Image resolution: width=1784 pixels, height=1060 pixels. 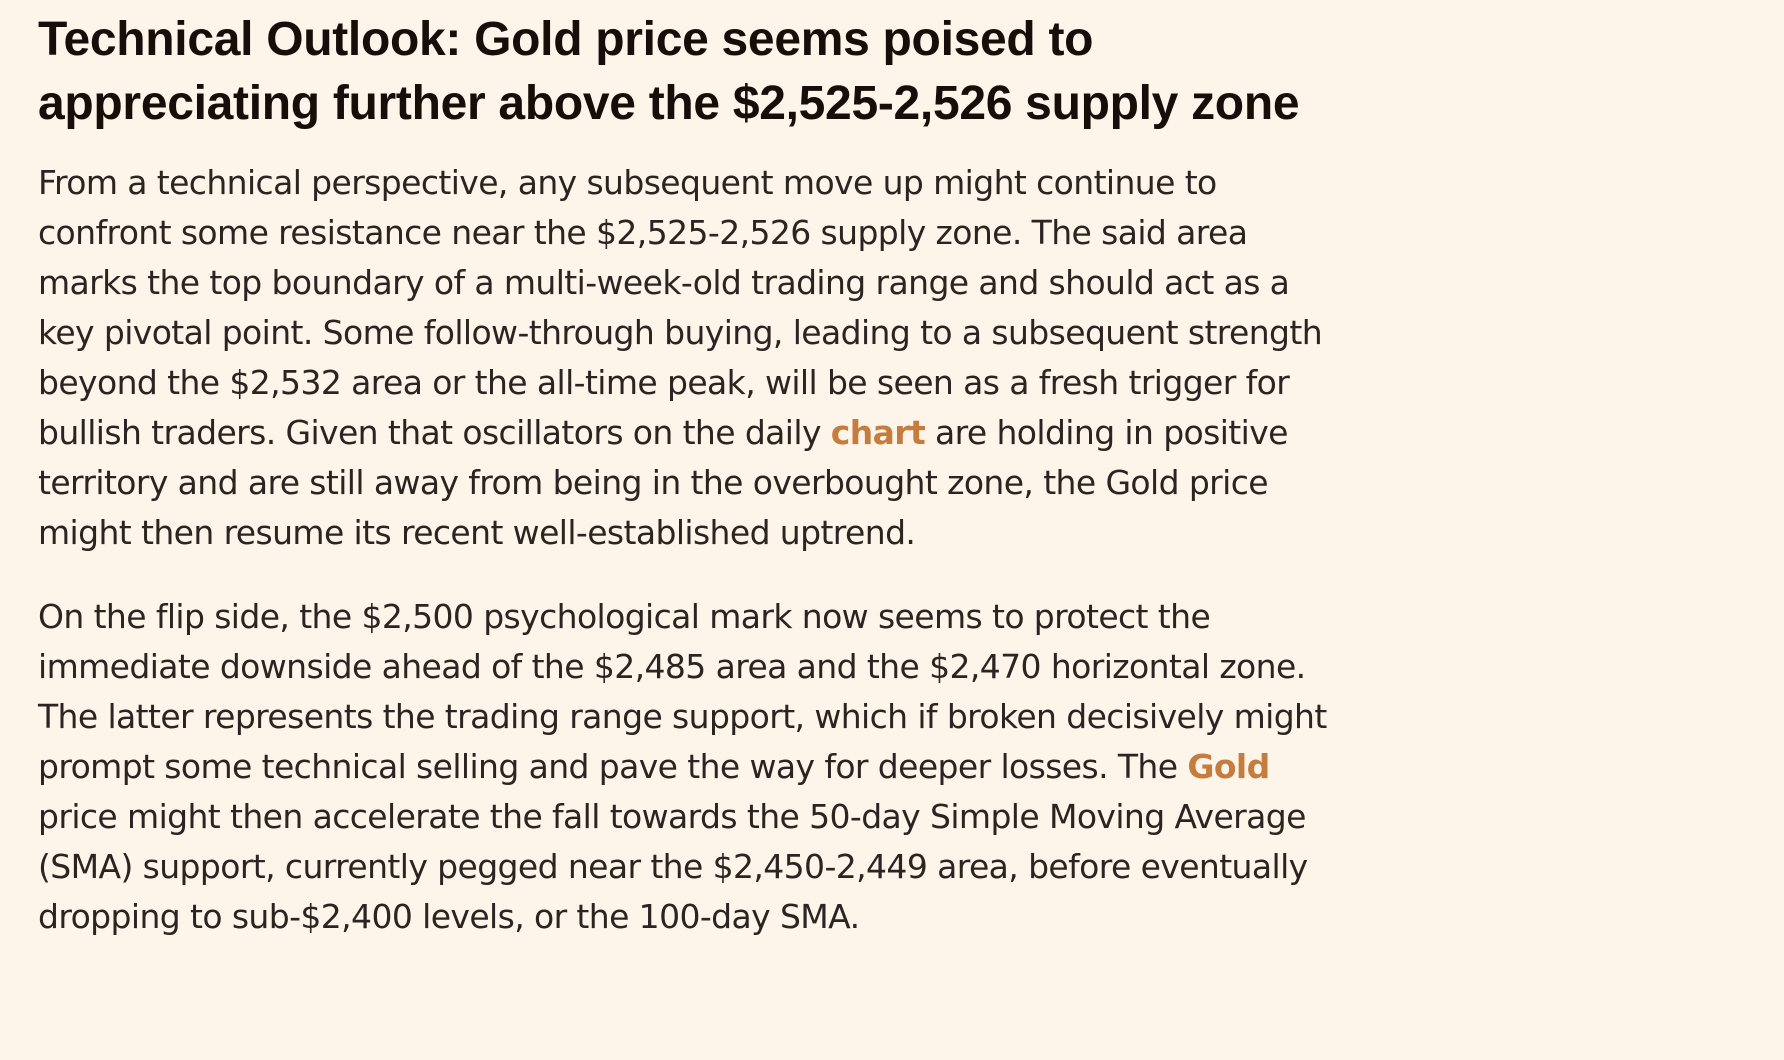 I want to click on gold-link: Gold, so click(x=1228, y=766).